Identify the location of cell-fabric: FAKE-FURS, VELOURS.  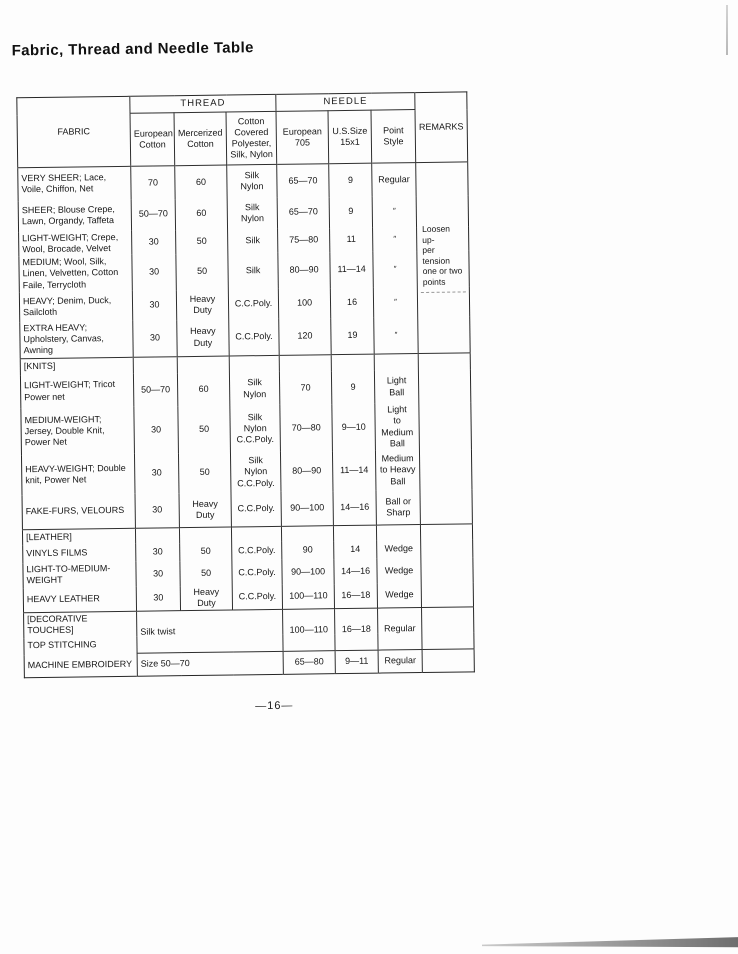
(75, 511).